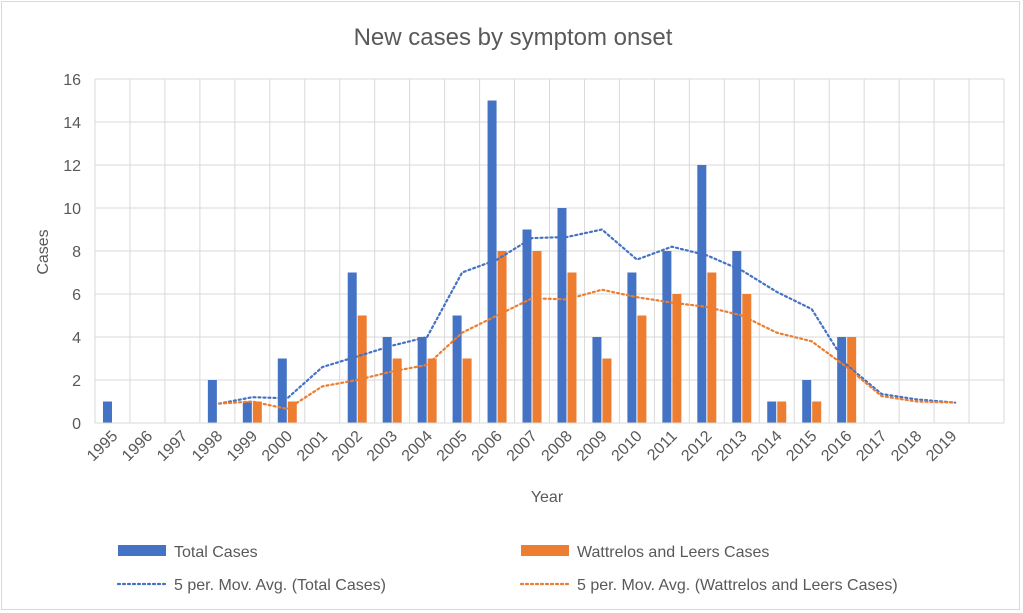  I want to click on x-tick-label: 2015, so click(801, 446).